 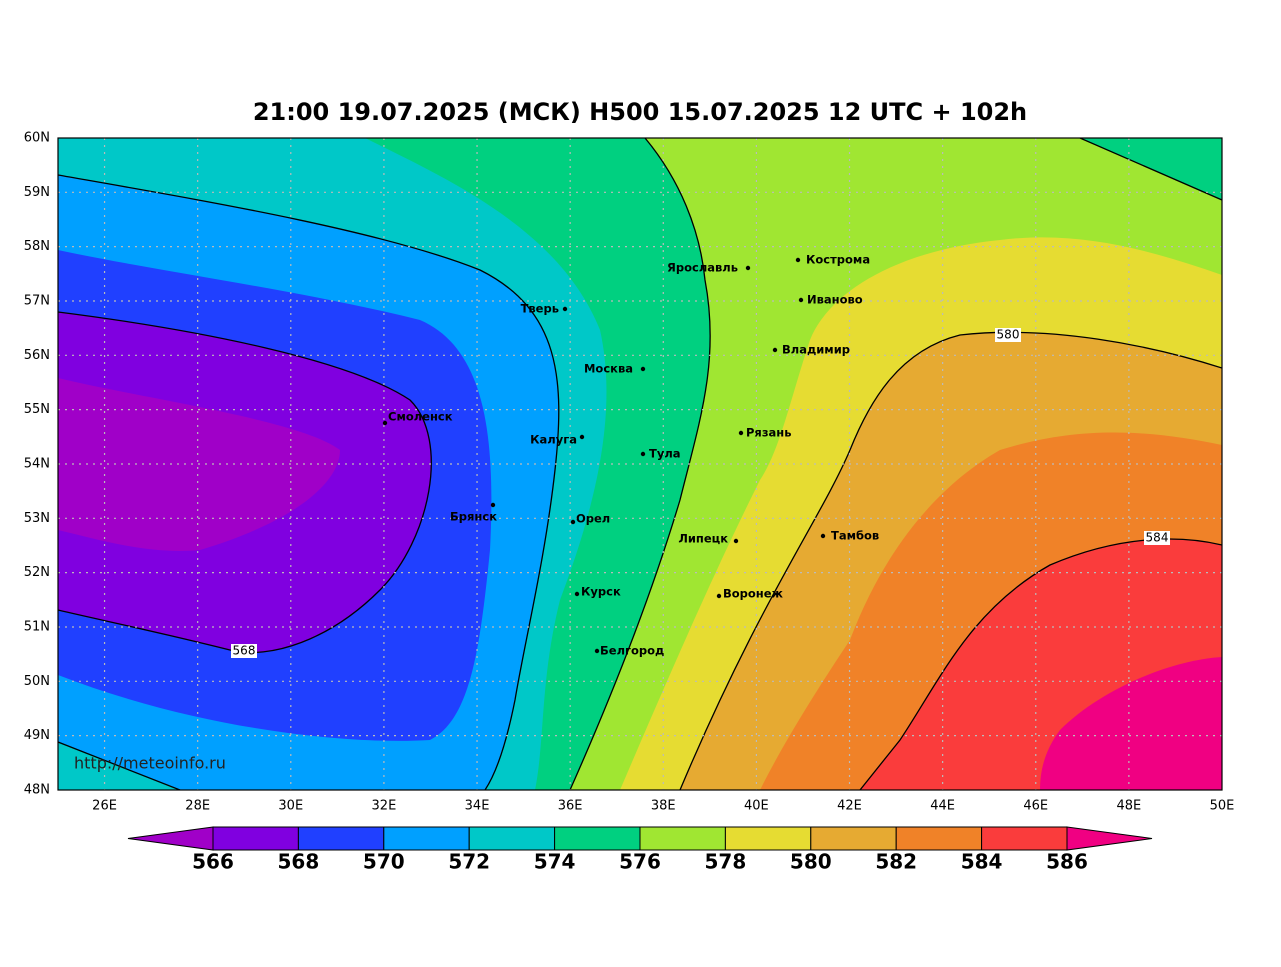 I want to click on colorbar-label: 578, so click(x=726, y=862).